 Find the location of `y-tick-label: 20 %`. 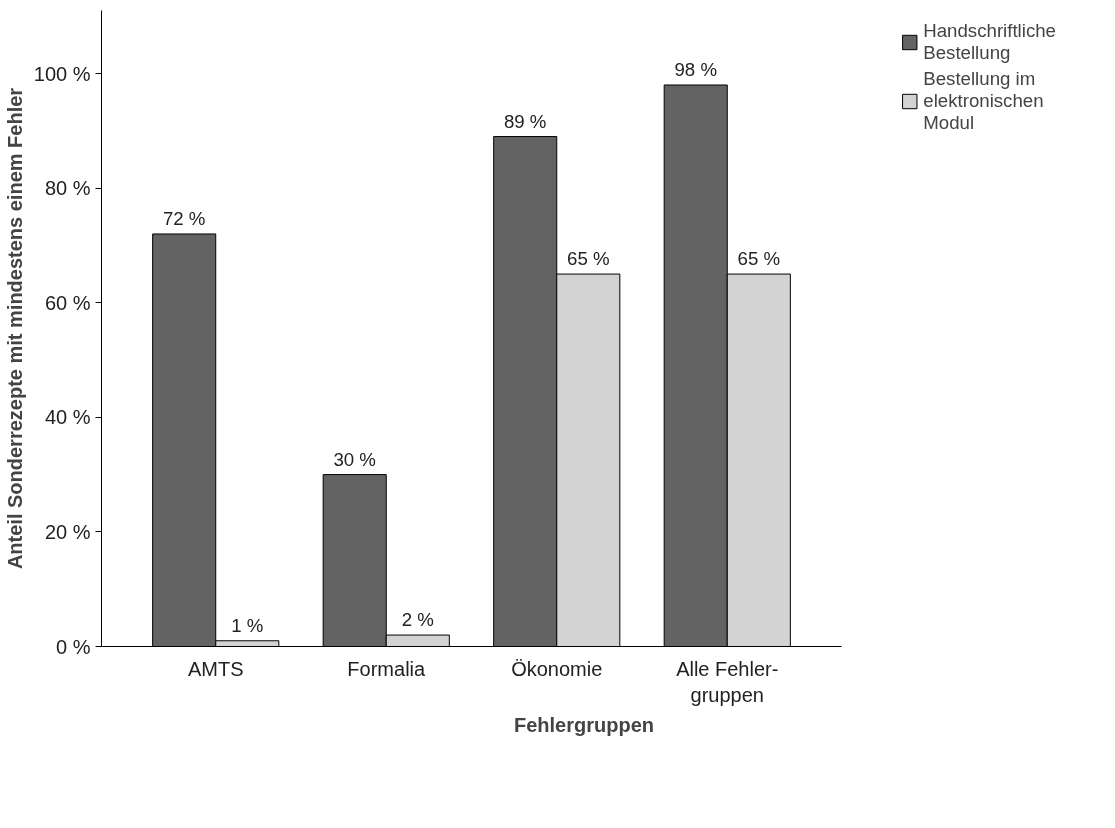

y-tick-label: 20 % is located at coordinates (67, 531).